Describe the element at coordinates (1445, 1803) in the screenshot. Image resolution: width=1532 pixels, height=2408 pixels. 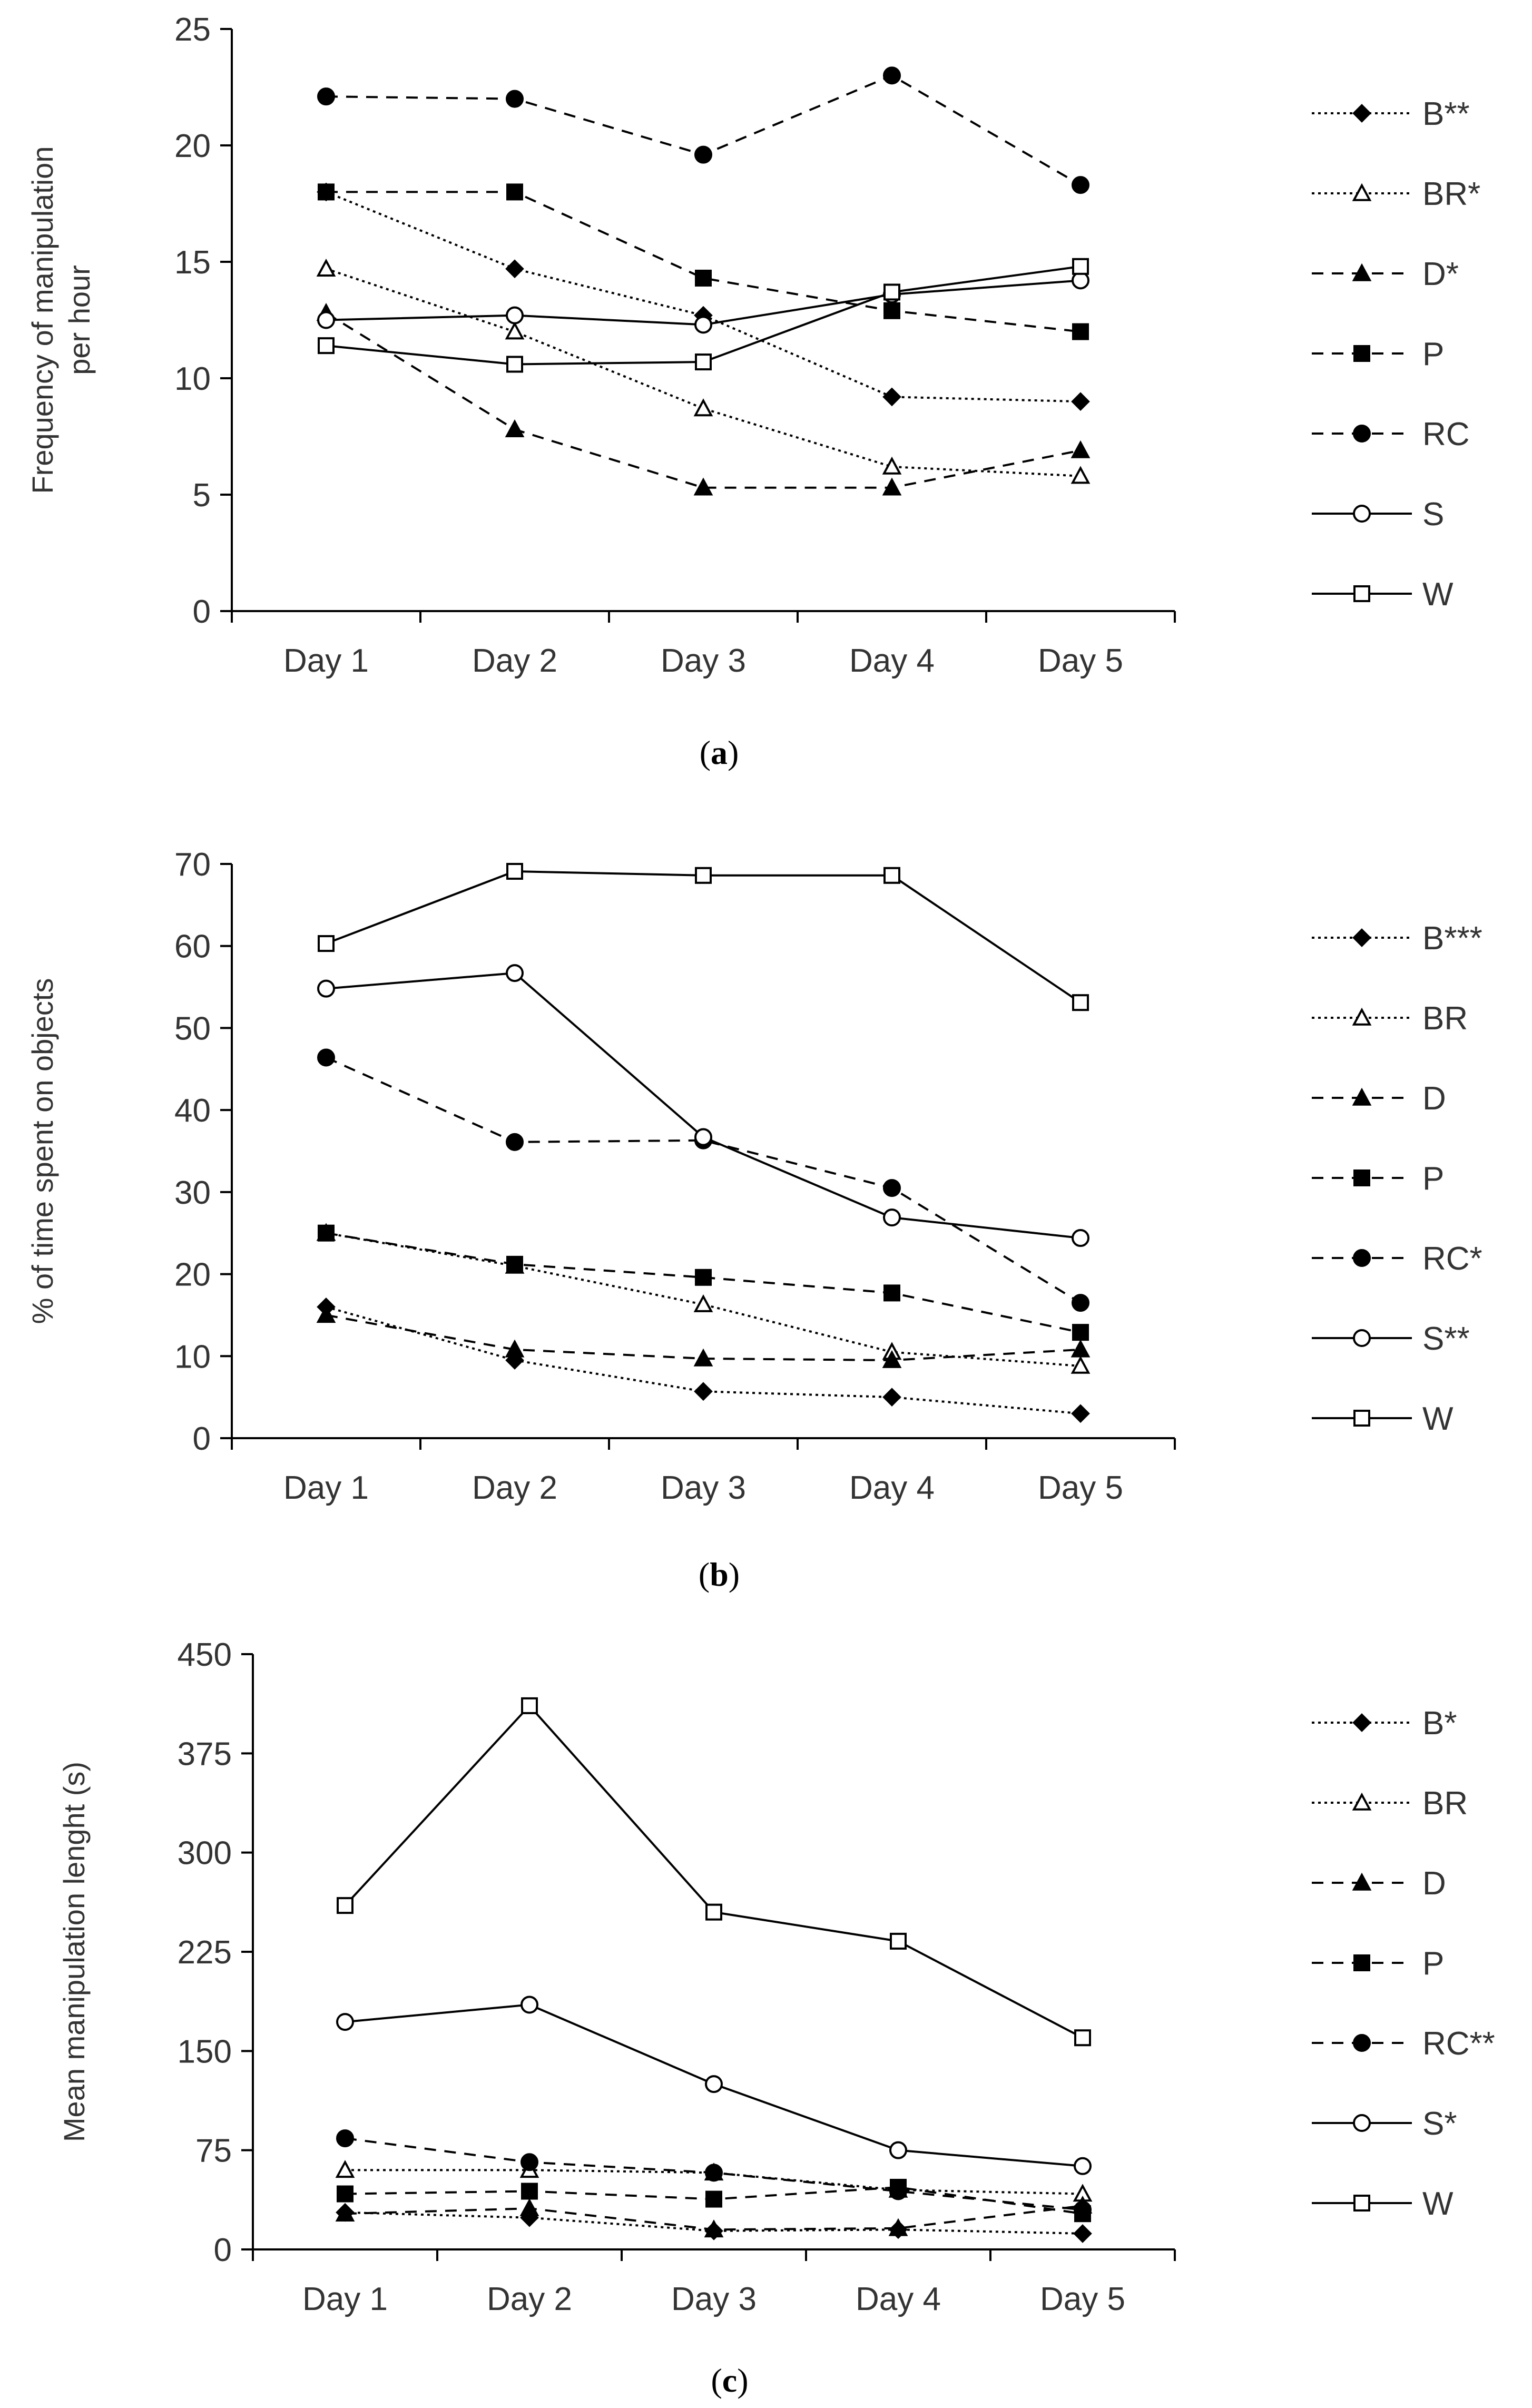
I see `legend-label: BR` at that location.